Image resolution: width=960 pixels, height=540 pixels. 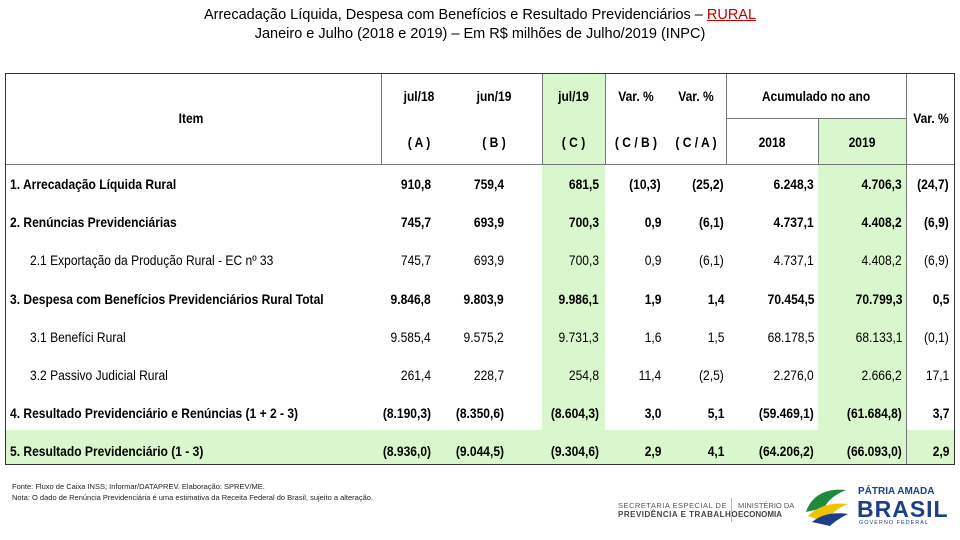 I want to click on last-row-highlight, so click(x=480, y=447).